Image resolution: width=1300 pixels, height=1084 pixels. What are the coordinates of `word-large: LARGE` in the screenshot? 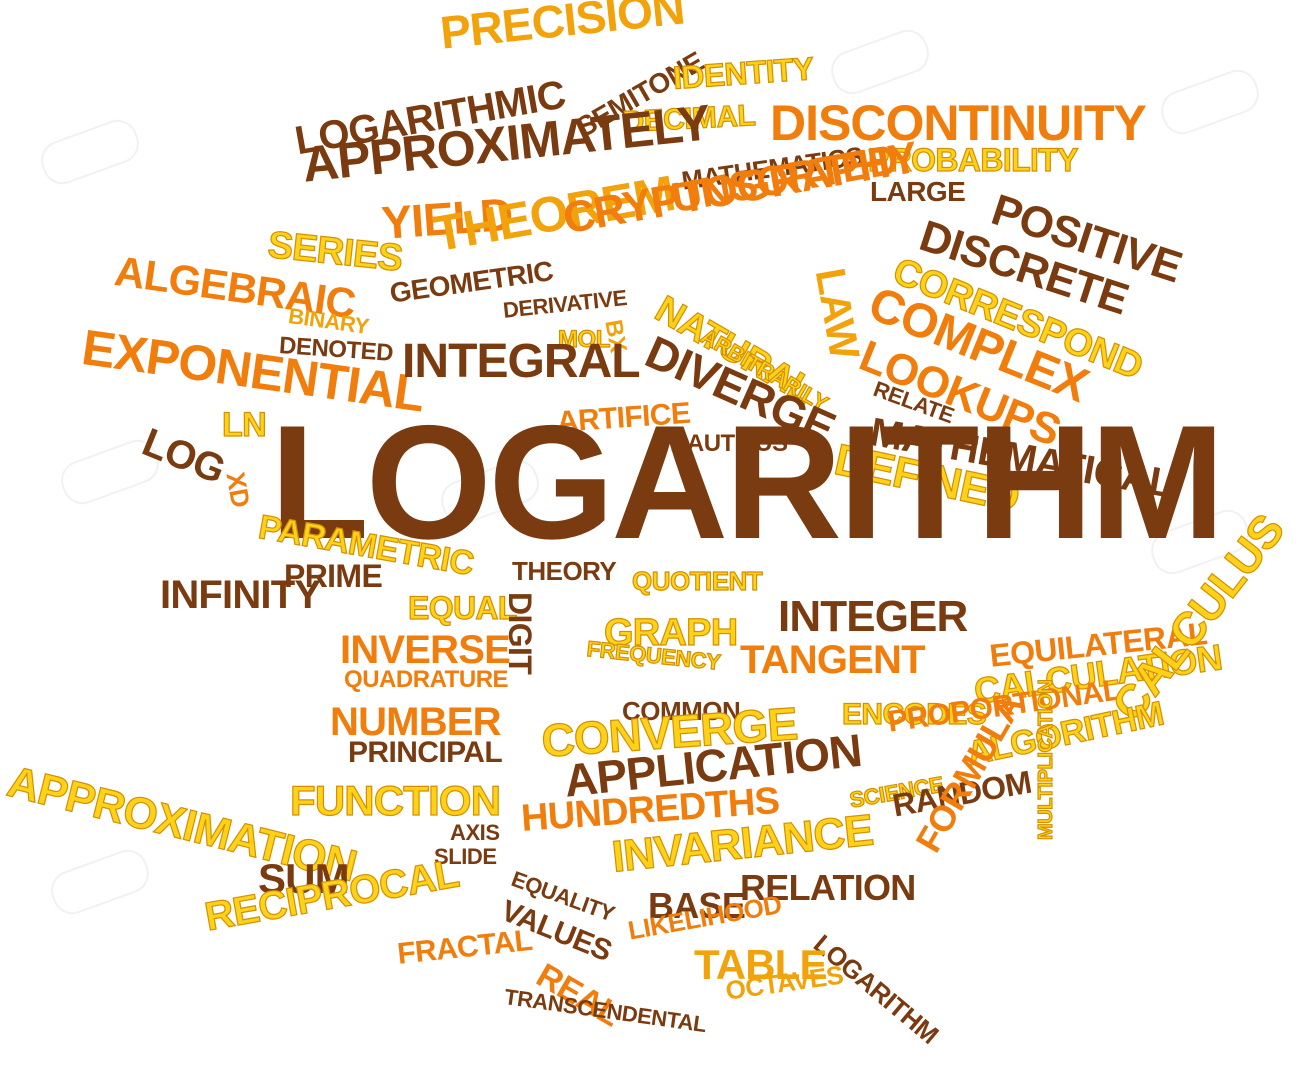 It's located at (918, 191).